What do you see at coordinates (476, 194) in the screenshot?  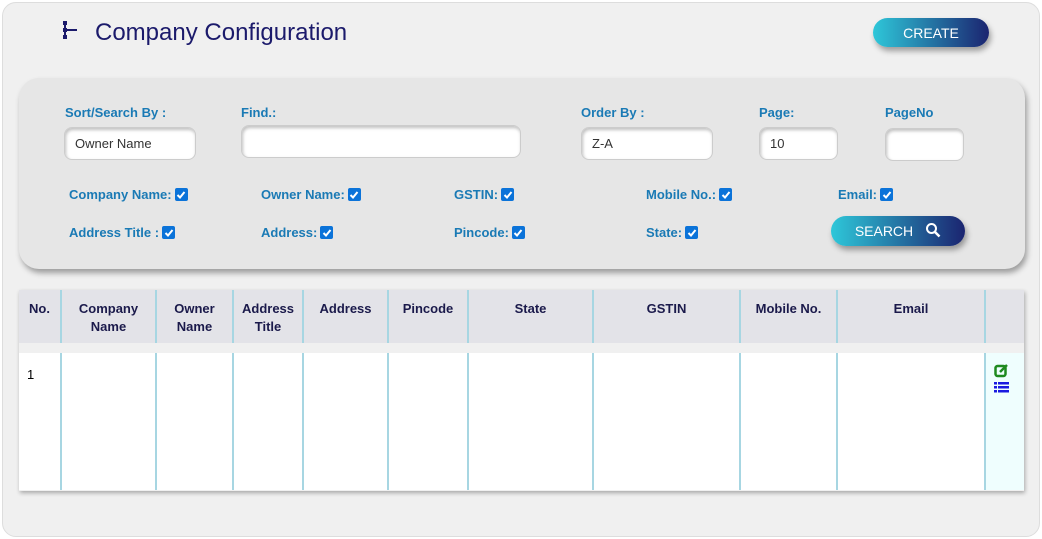 I see `checkbox-label: GSTIN:` at bounding box center [476, 194].